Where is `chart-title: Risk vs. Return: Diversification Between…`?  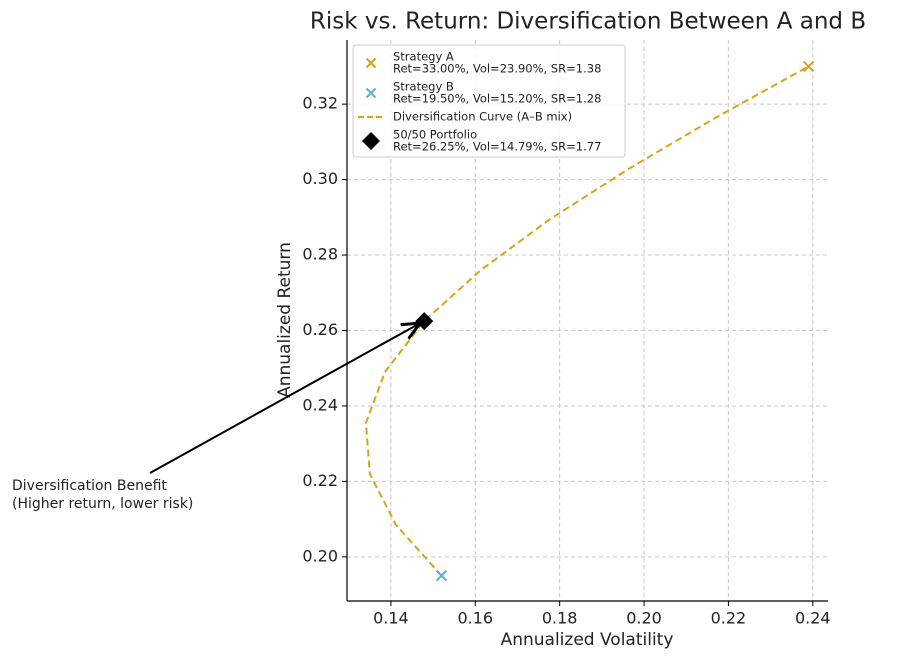 chart-title: Risk vs. Return: Diversification Between… is located at coordinates (588, 22).